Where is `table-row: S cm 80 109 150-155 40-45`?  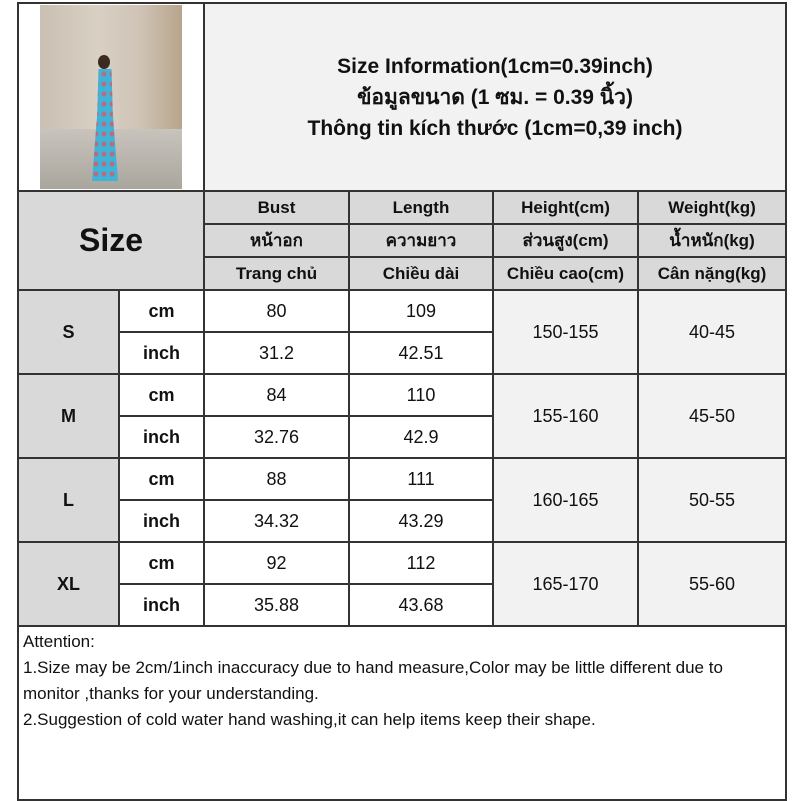
table-row: S cm 80 109 150-155 40-45 is located at coordinates (402, 332).